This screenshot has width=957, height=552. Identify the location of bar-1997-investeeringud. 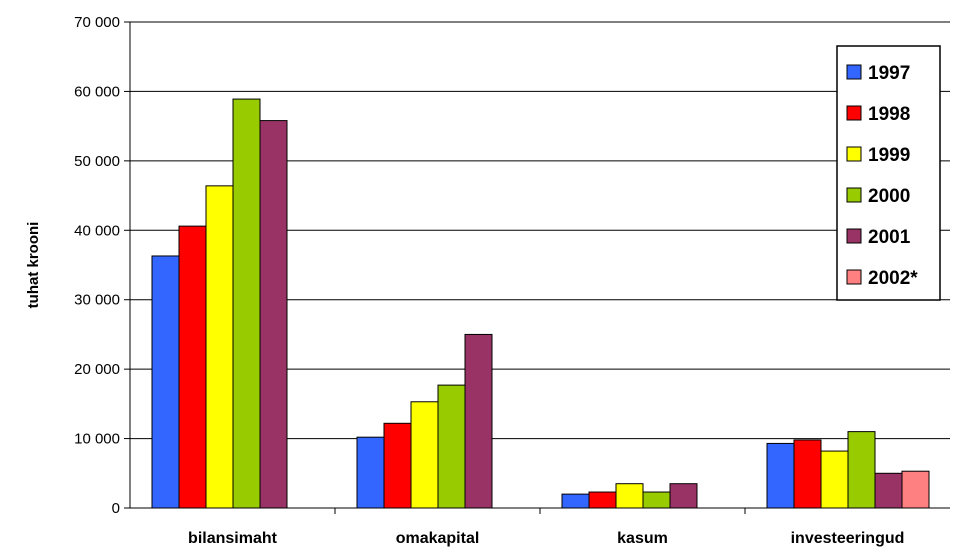
(780, 475).